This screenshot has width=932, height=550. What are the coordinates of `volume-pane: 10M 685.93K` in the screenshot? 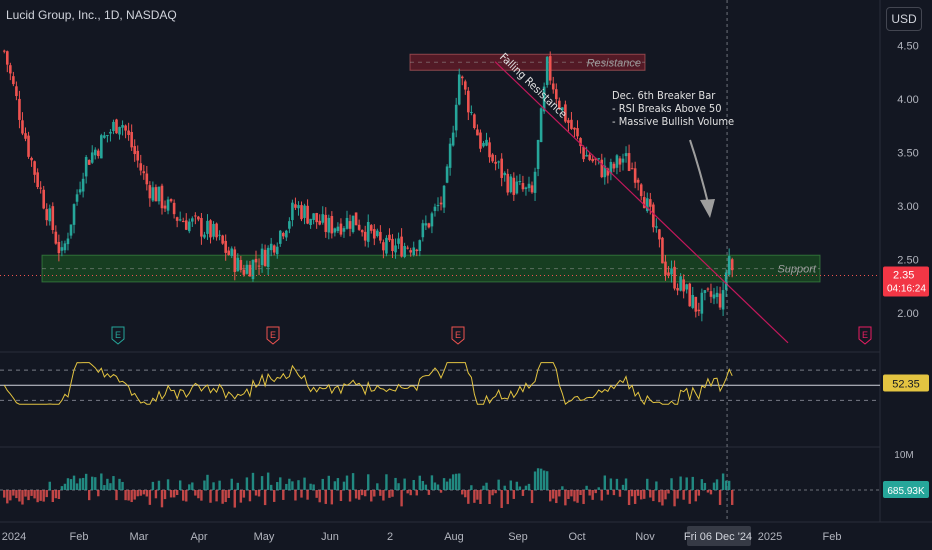 It's located at (464, 479).